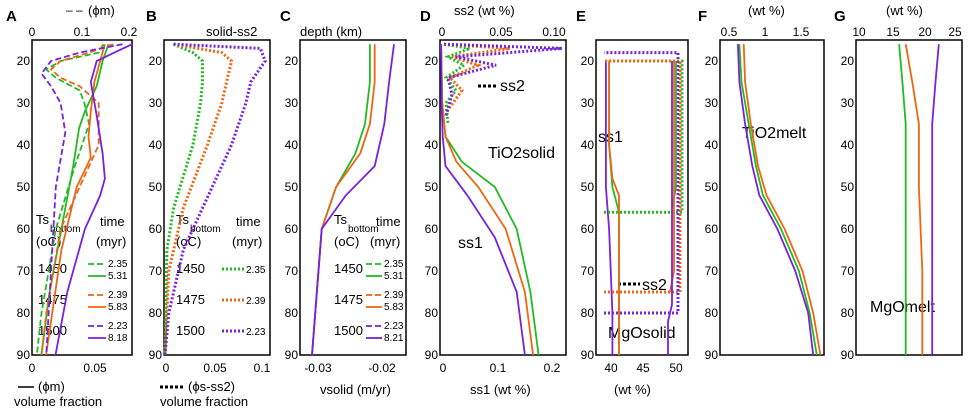 The image size is (970, 410). What do you see at coordinates (256, 270) in the screenshot?
I see `legend-b-t1-0: 2.35` at bounding box center [256, 270].